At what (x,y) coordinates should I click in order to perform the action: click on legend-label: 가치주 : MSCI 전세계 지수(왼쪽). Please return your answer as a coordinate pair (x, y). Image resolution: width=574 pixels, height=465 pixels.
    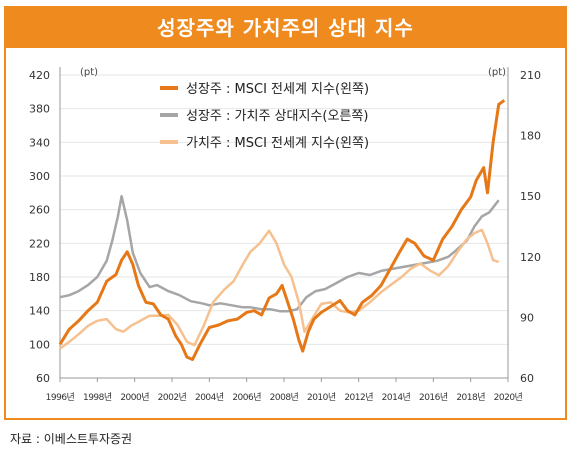
    Looking at the image, I should click on (277, 143).